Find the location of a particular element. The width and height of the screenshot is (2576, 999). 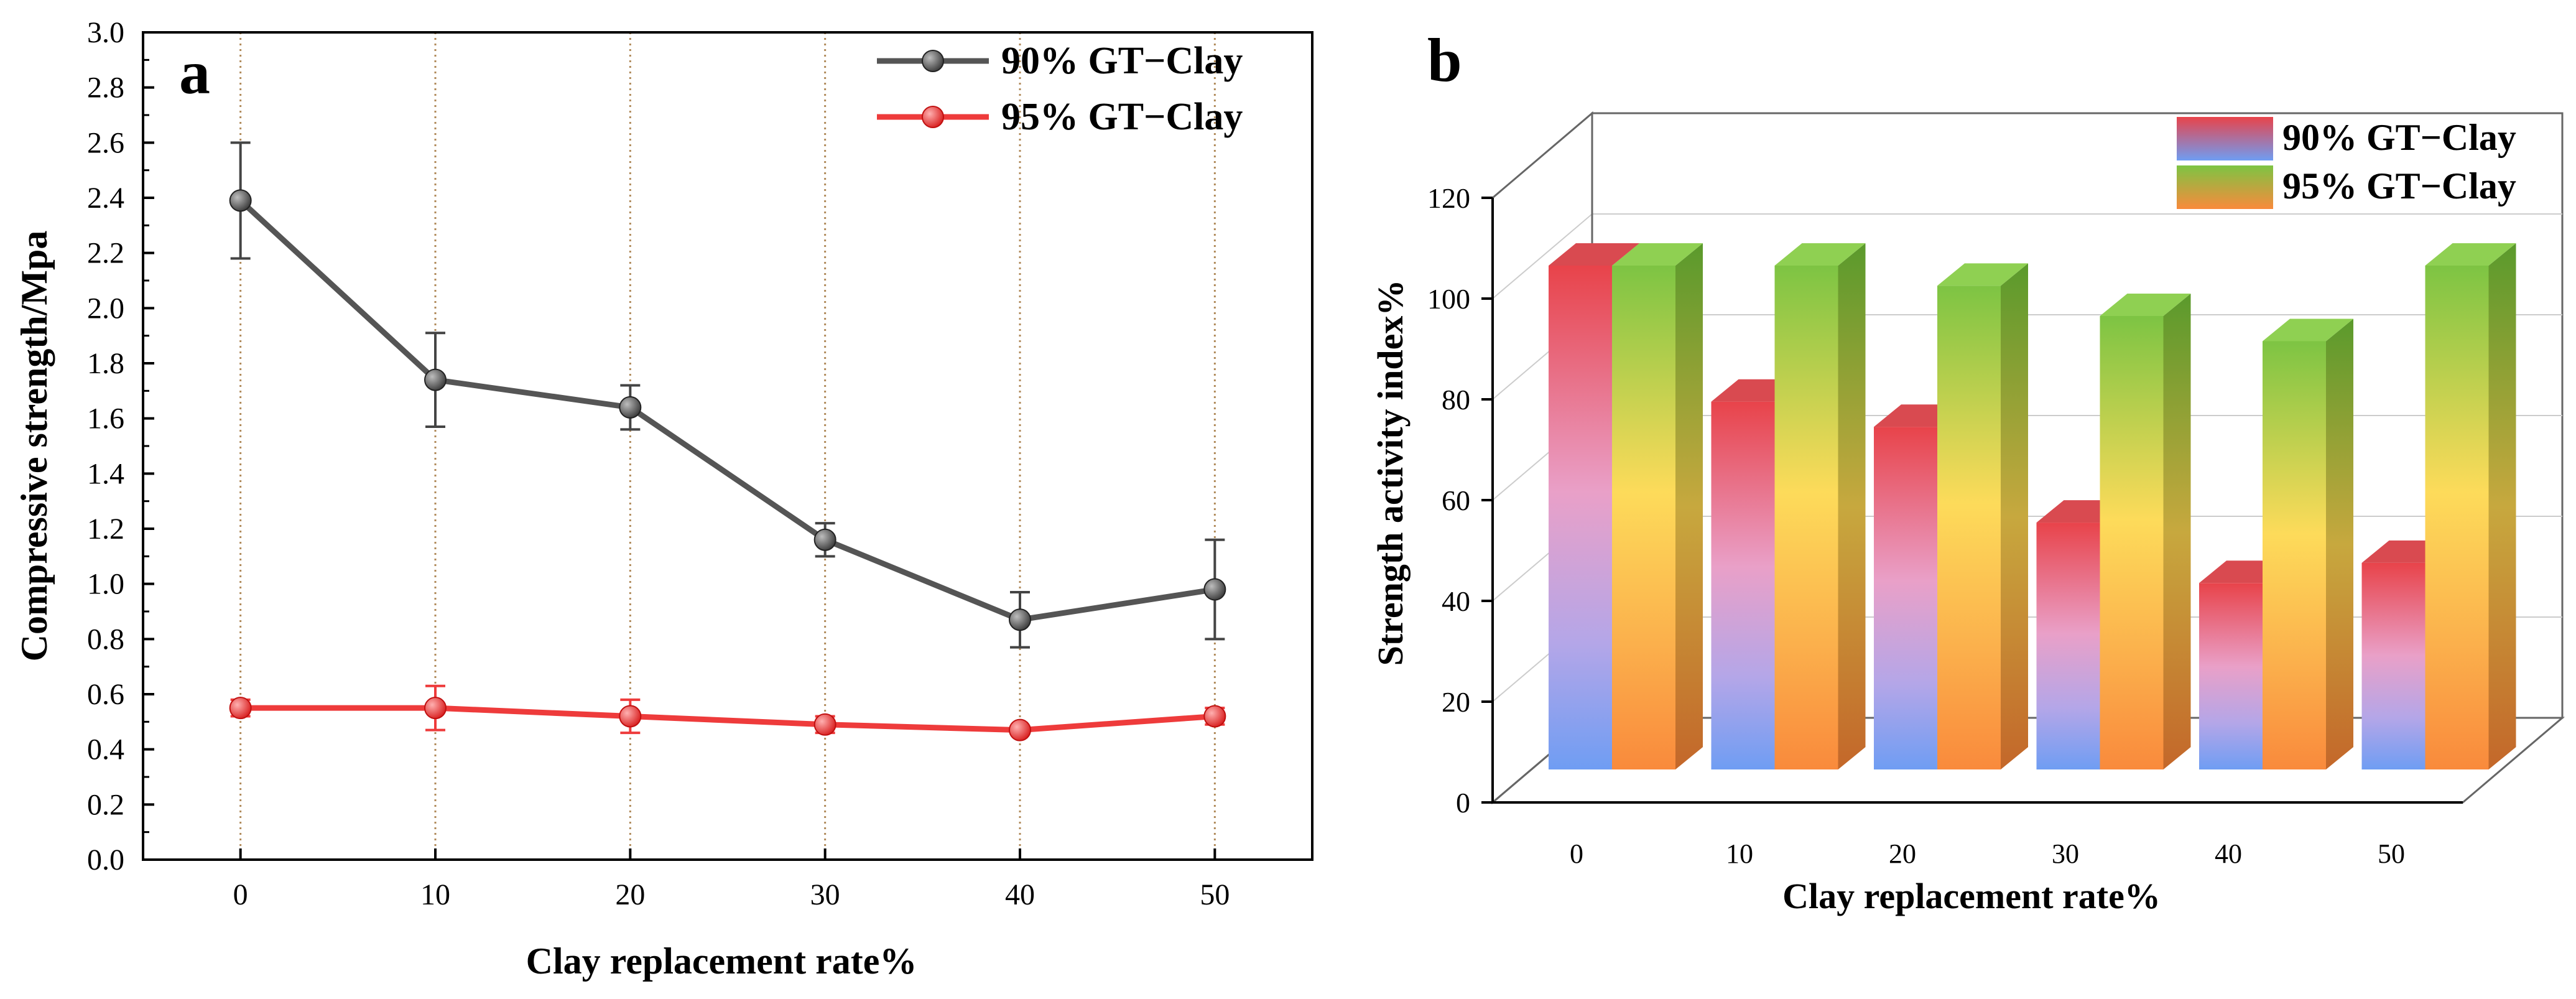

y-tick-label: 2.6 is located at coordinates (106, 142).